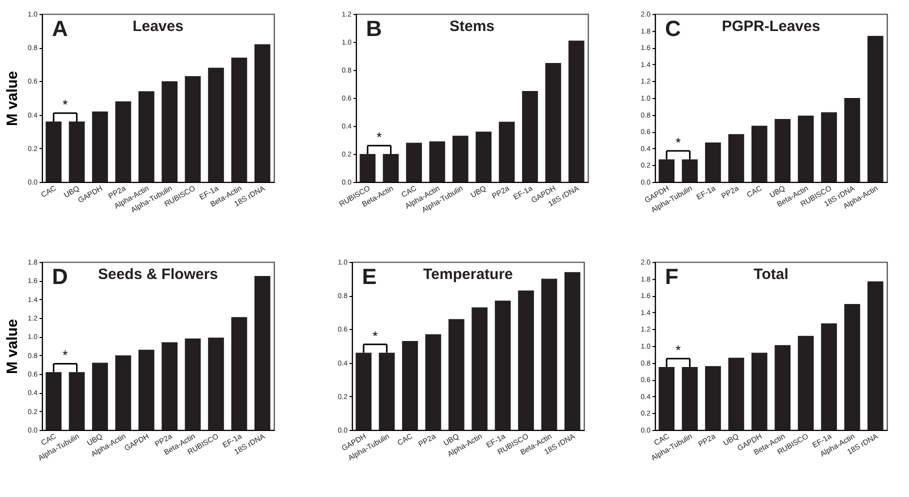  What do you see at coordinates (374, 28) in the screenshot?
I see `annotation: B` at bounding box center [374, 28].